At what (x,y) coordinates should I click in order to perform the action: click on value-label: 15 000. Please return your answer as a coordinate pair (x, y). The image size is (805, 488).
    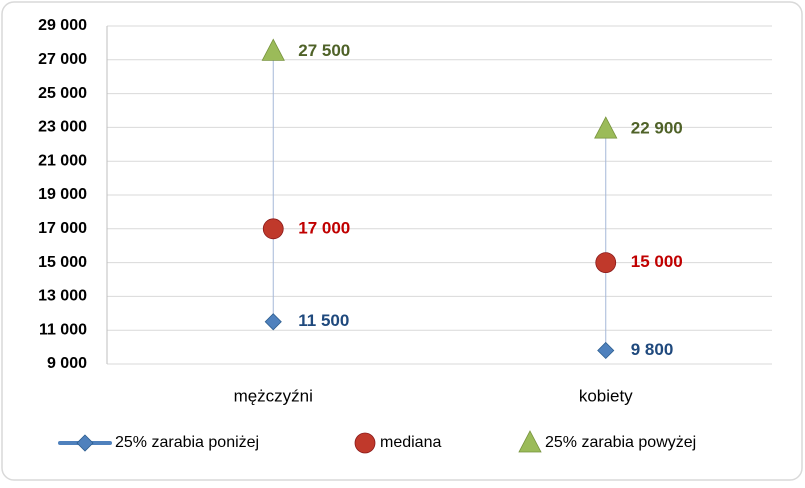
    Looking at the image, I should click on (657, 261).